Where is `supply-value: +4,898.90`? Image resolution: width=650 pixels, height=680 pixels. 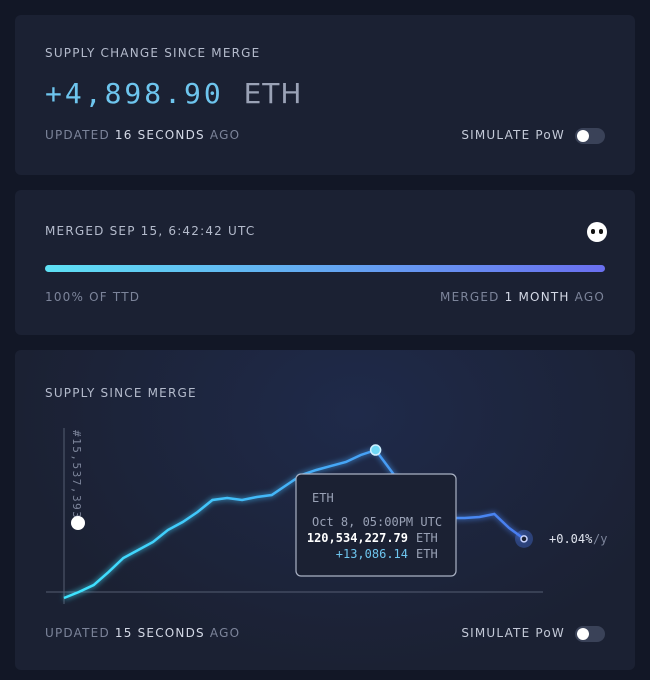
supply-value: +4,898.90 is located at coordinates (134, 93).